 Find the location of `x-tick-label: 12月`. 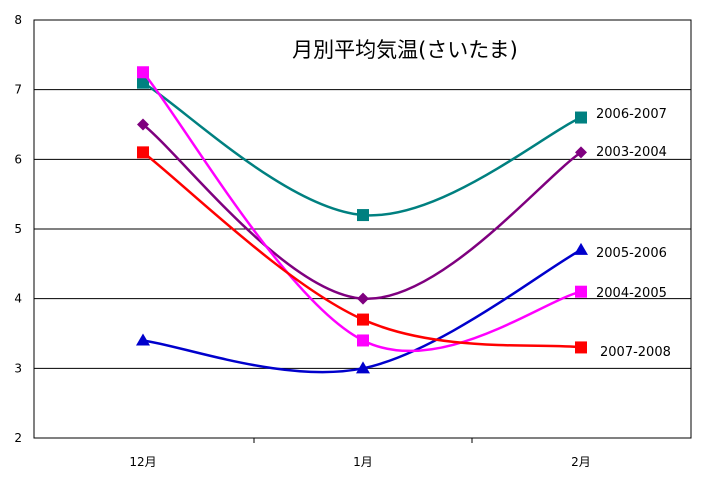

x-tick-label: 12月 is located at coordinates (142, 462).